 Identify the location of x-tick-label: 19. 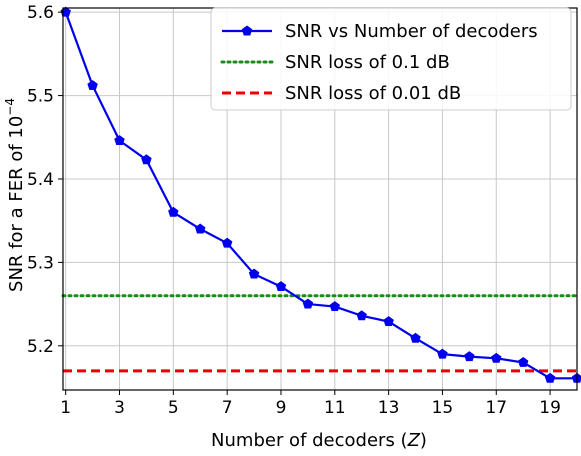
(550, 408).